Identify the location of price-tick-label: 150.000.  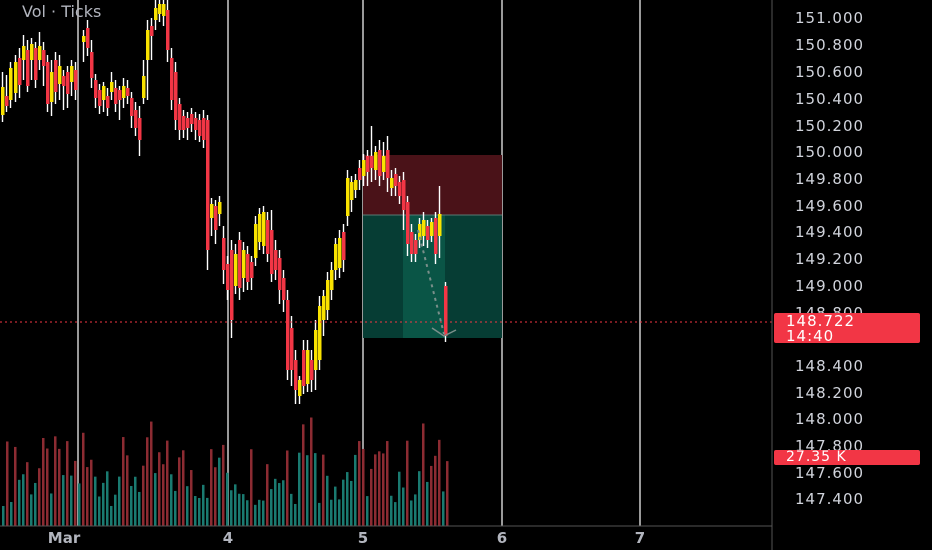
(829, 152).